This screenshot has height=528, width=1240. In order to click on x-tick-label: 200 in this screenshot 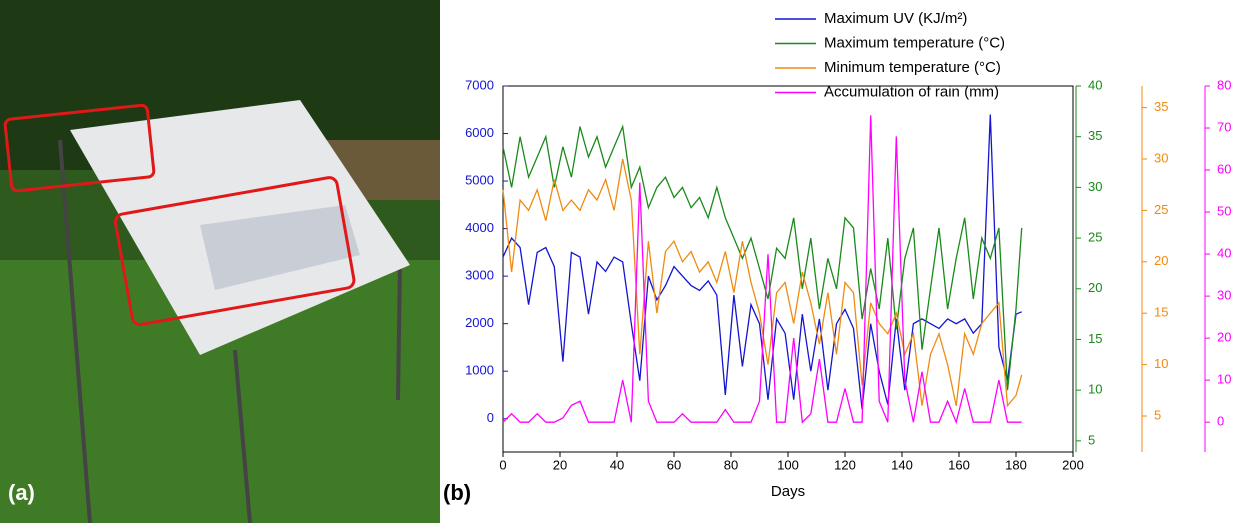, I will do `click(1073, 464)`.